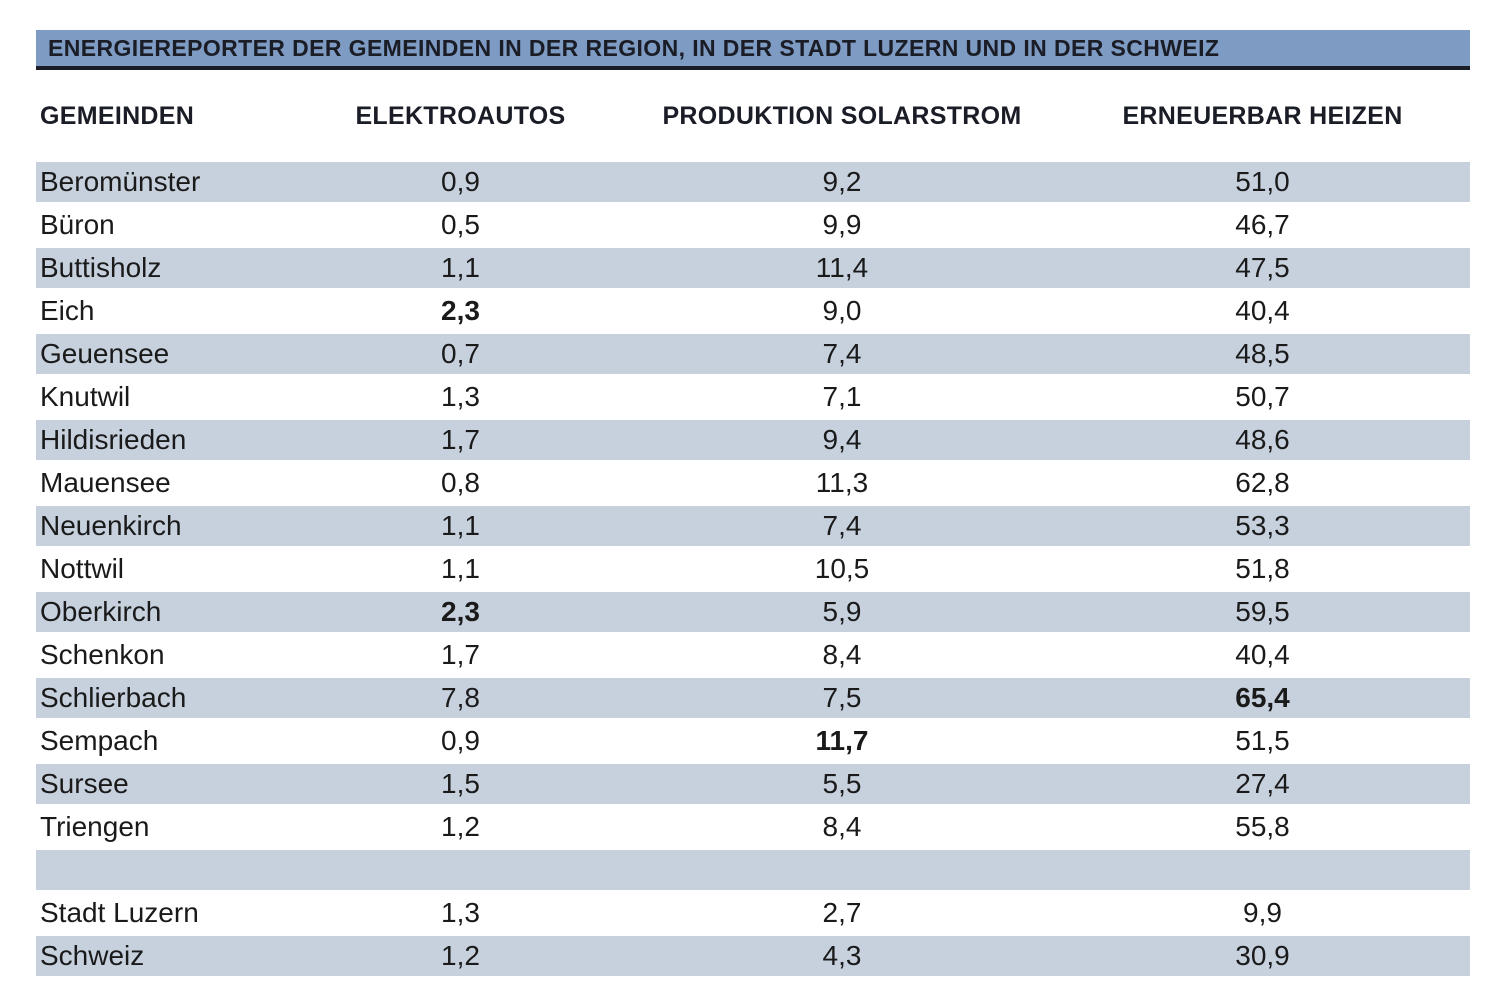 The height and width of the screenshot is (994, 1488). What do you see at coordinates (105, 353) in the screenshot?
I see `gemeinde-cell: Geuensee` at bounding box center [105, 353].